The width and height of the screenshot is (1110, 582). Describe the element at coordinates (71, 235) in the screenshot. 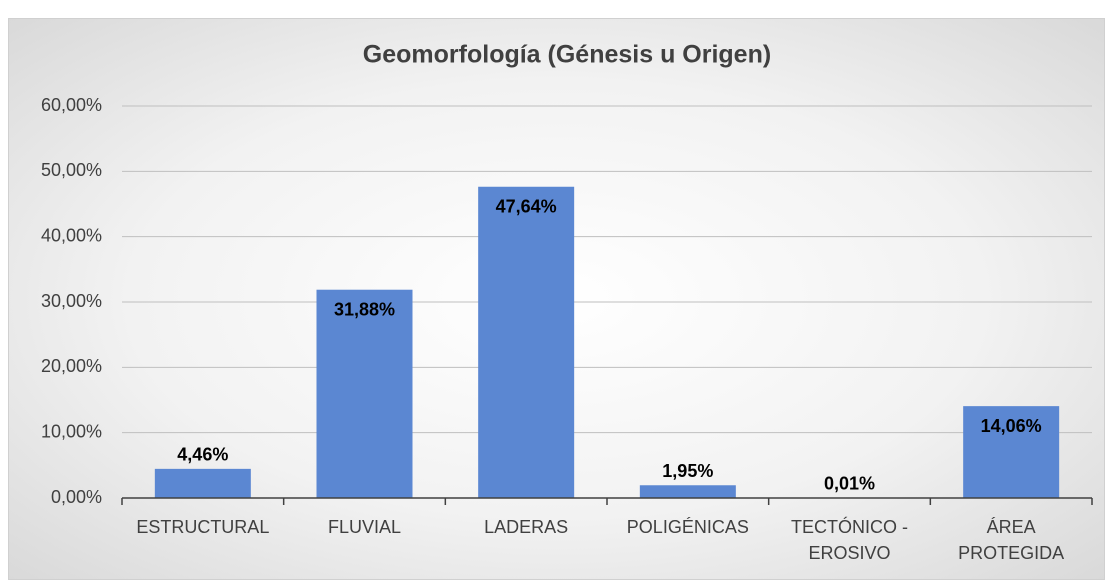

I see `y-tick-label: 40,00%` at that location.